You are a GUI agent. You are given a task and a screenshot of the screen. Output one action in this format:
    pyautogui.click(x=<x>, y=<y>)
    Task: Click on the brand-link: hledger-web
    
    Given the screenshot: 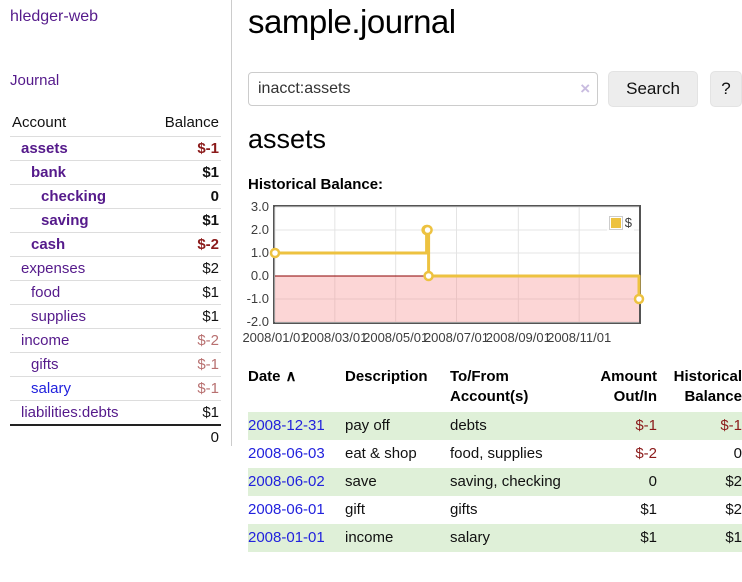 What is the action you would take?
    pyautogui.click(x=54, y=16)
    